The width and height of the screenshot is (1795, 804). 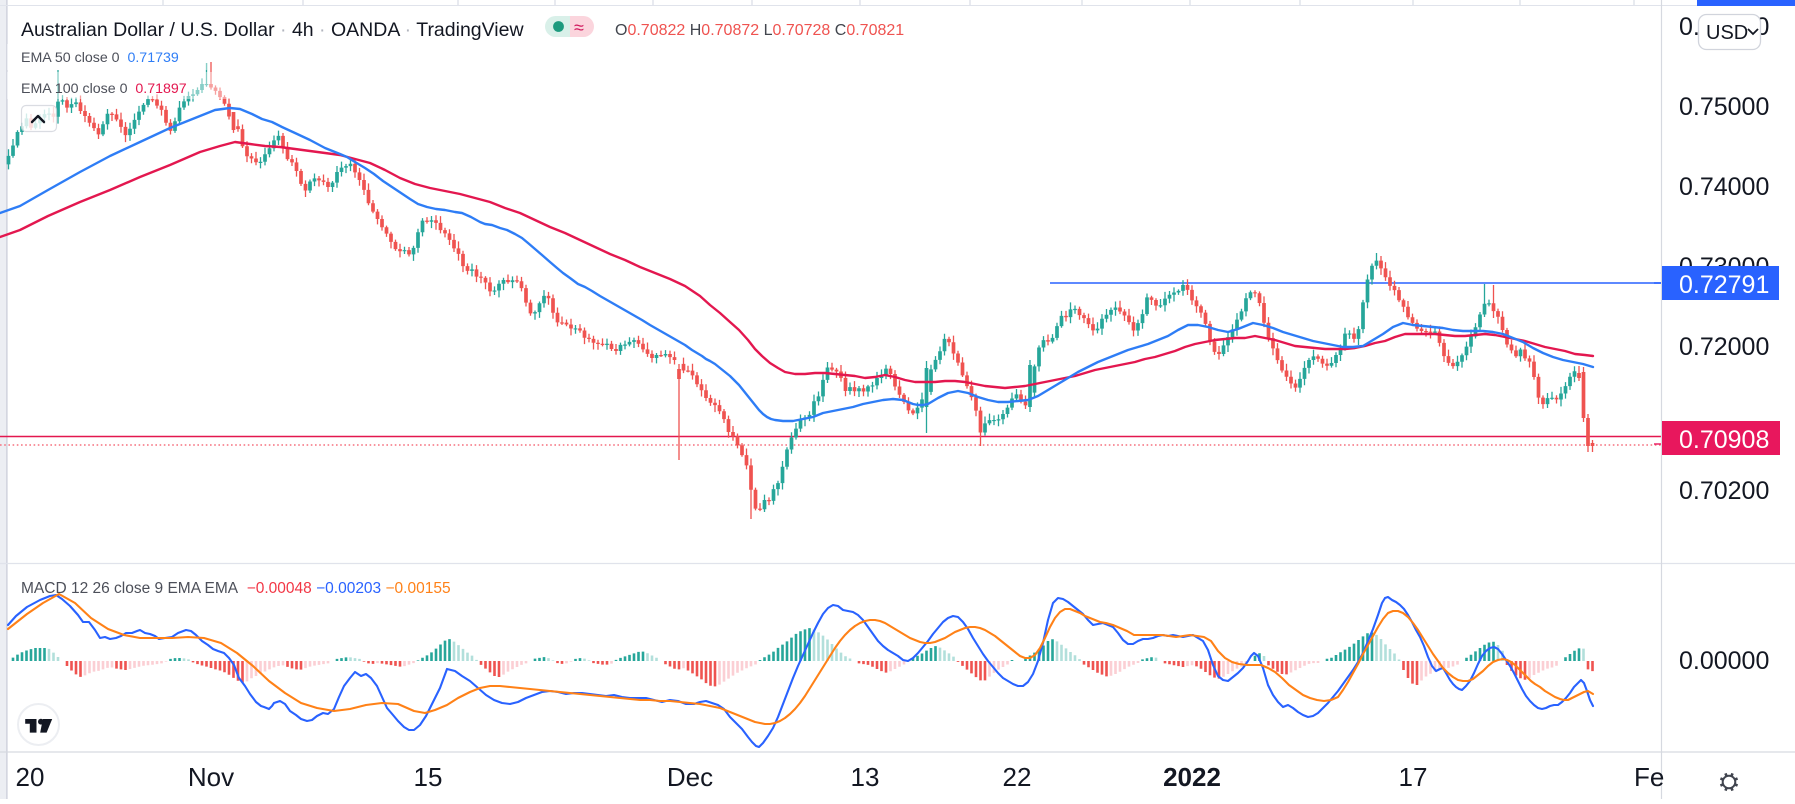 I want to click on svg-text: 0.00000, so click(x=1724, y=661).